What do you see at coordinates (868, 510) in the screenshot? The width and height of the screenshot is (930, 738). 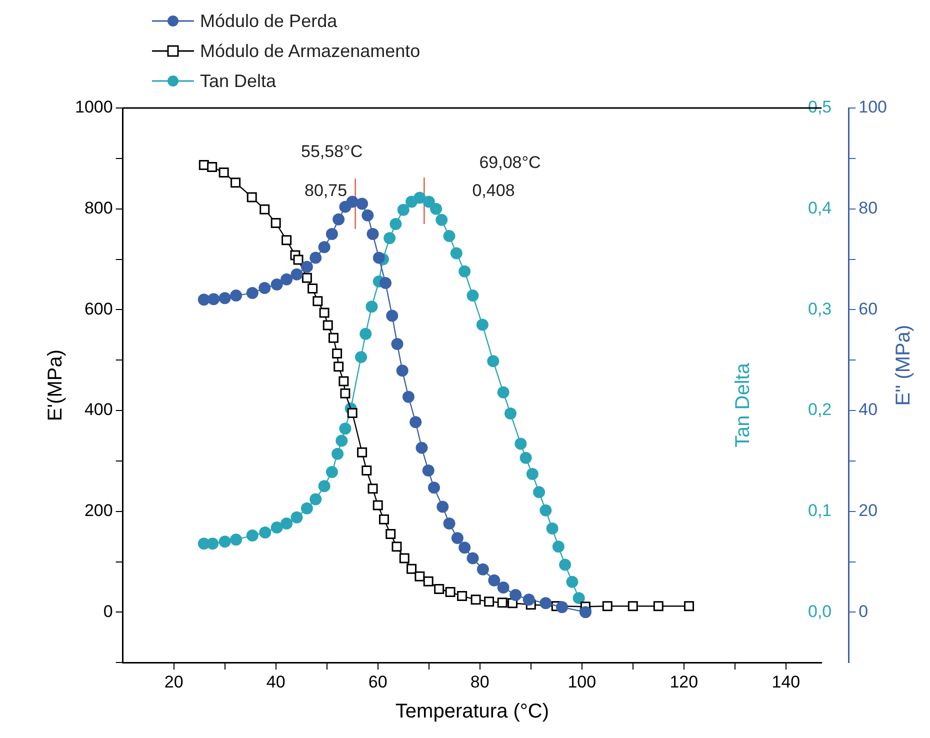 I see `y3-tick-label: 20` at bounding box center [868, 510].